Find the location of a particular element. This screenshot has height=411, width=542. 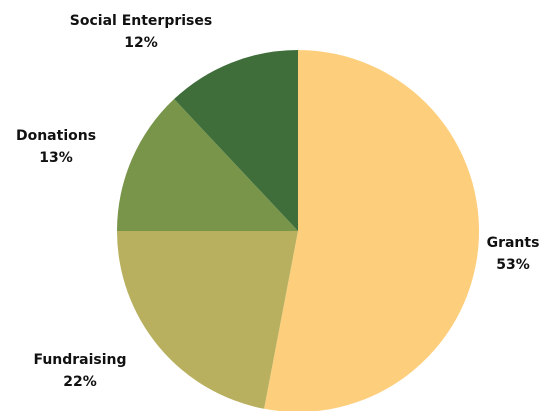

slice-label-grants: Grants 53% is located at coordinates (513, 254).